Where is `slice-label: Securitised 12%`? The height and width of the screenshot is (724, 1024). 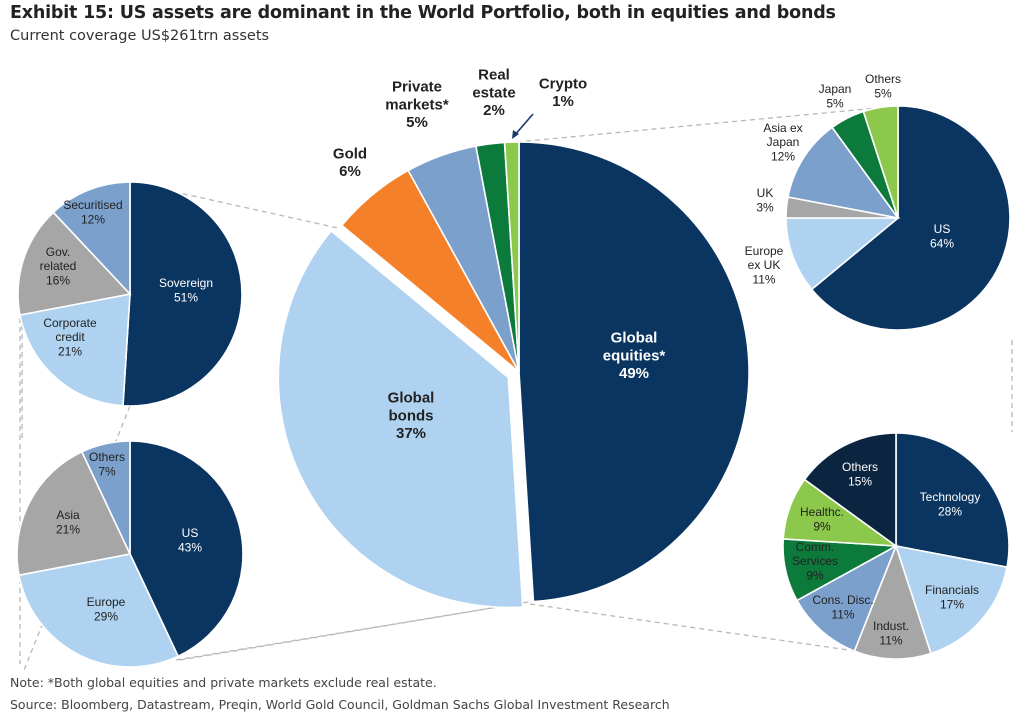
slice-label: Securitised 12% is located at coordinates (92, 212).